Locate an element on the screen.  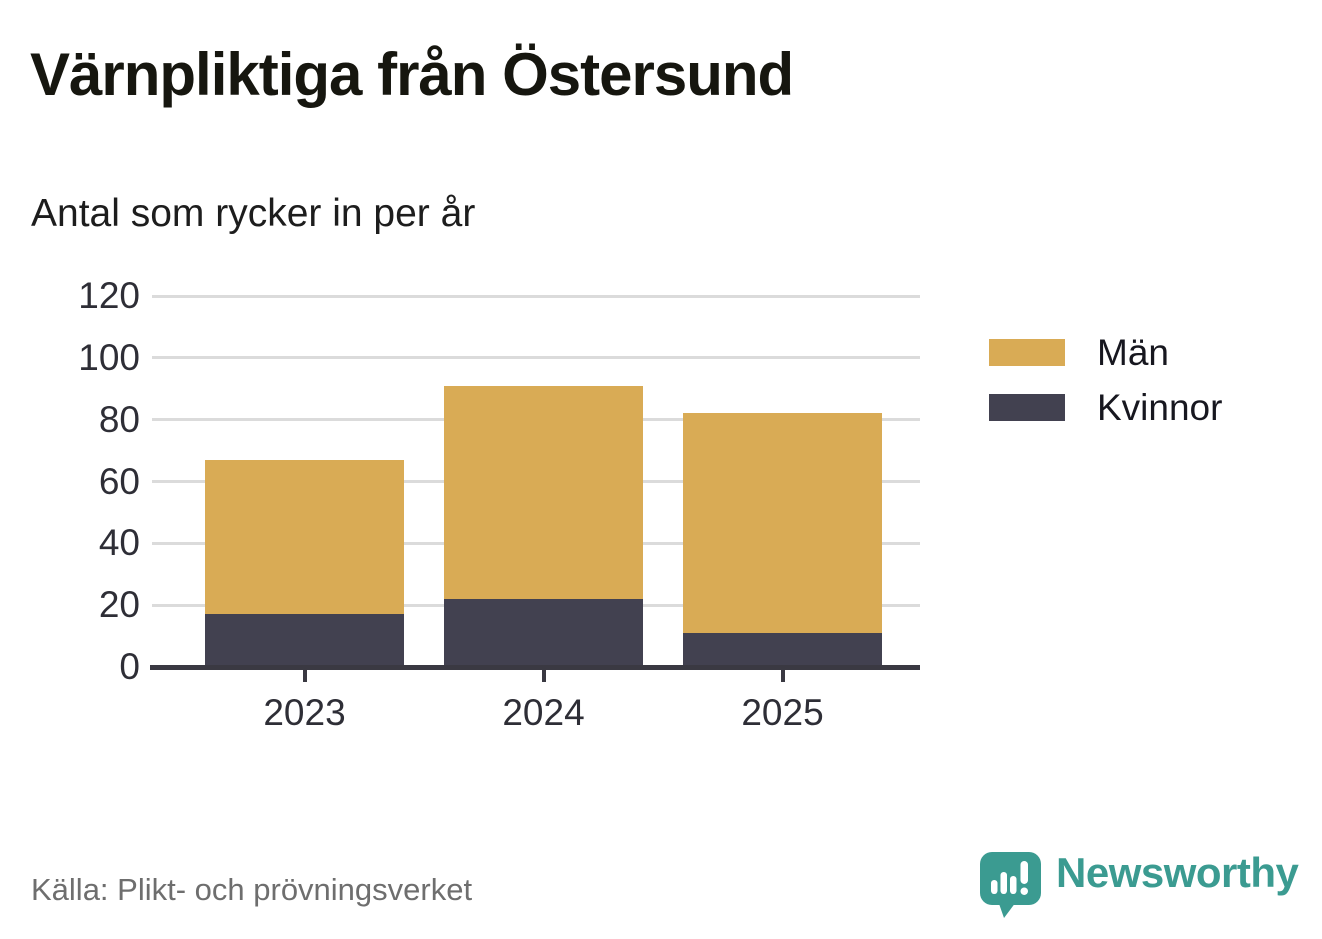
y-tick-label-20: 20 is located at coordinates (119, 605).